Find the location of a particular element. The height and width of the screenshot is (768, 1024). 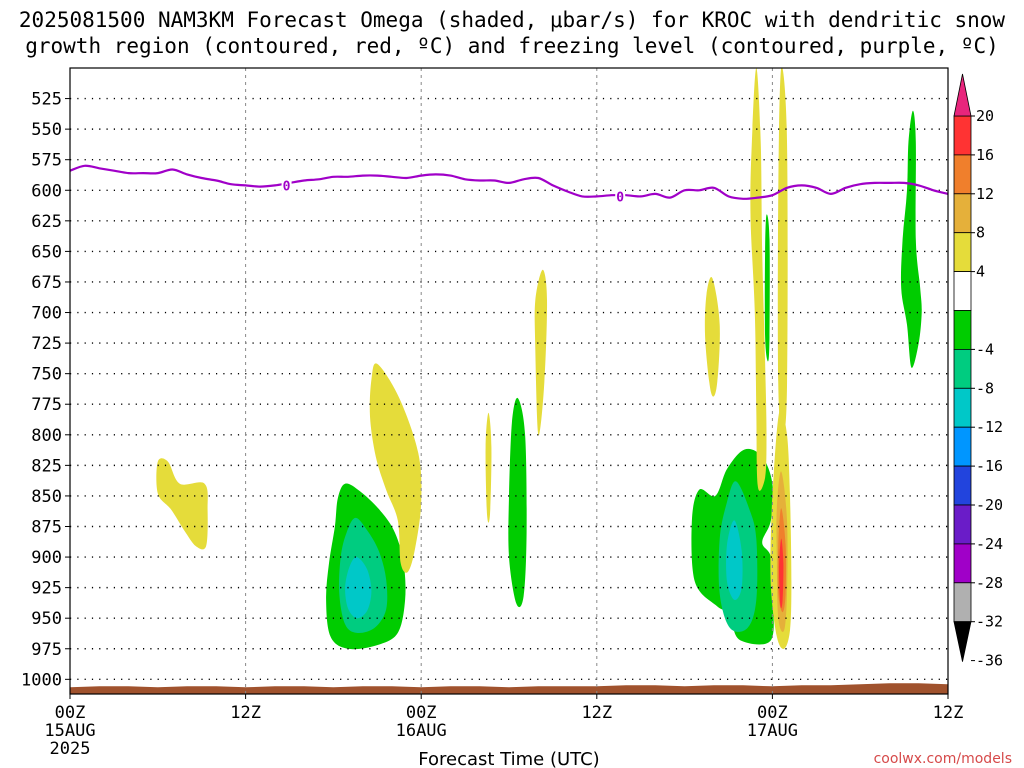

colorbar: 20 16 12 8 4 -4 -8 -12 -16 -20 -24 -28 -32 -36 is located at coordinates (978, 371).